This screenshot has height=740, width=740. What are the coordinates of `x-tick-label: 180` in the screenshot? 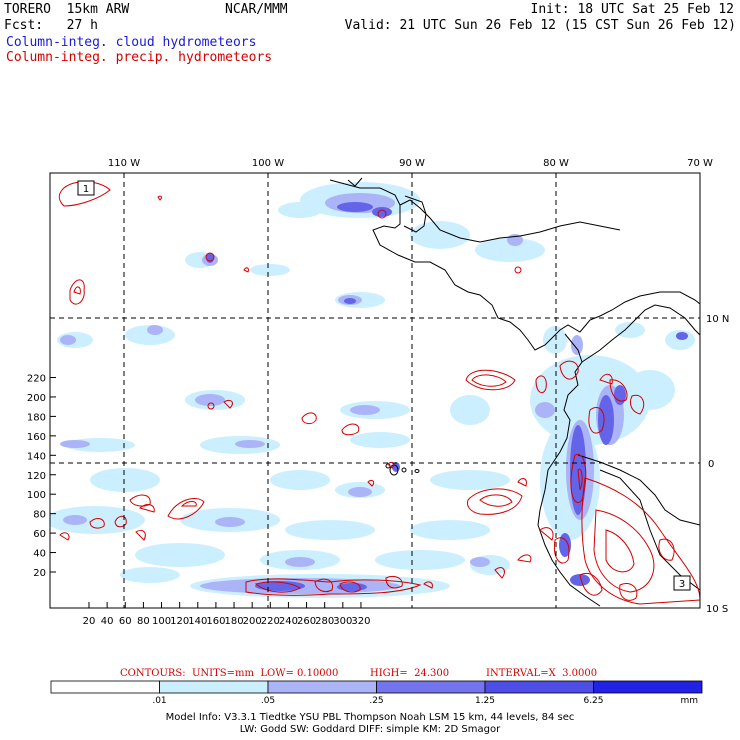 It's located at (233, 621).